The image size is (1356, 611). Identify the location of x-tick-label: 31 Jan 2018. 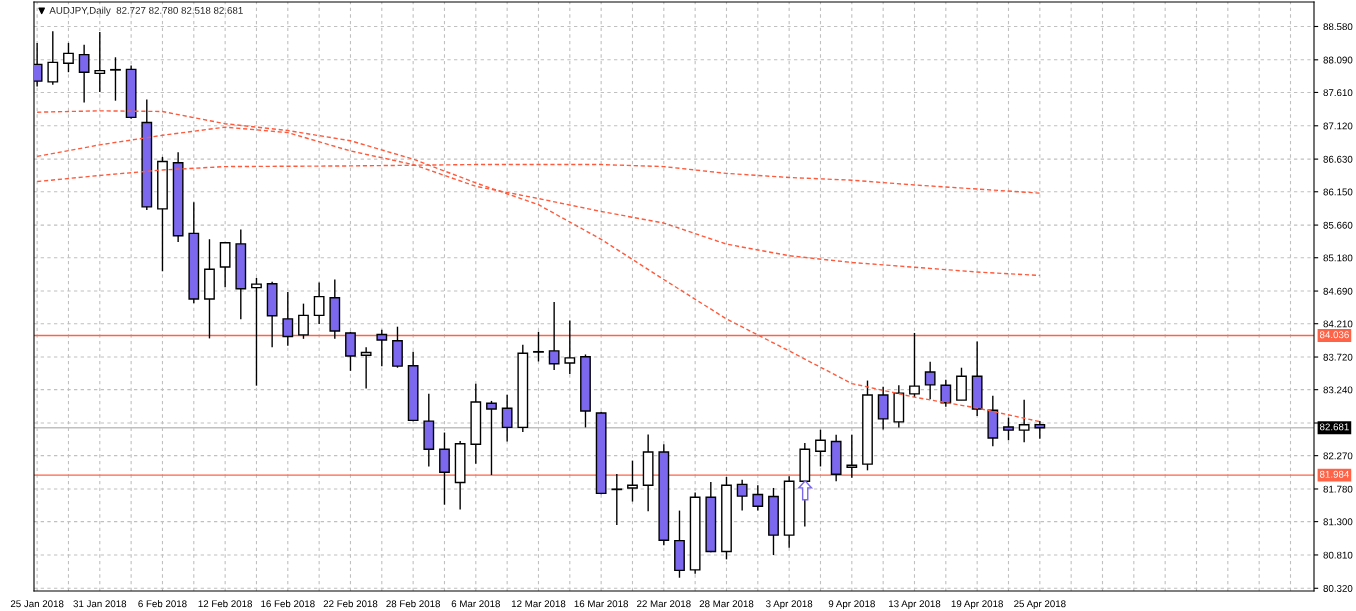
(100, 604).